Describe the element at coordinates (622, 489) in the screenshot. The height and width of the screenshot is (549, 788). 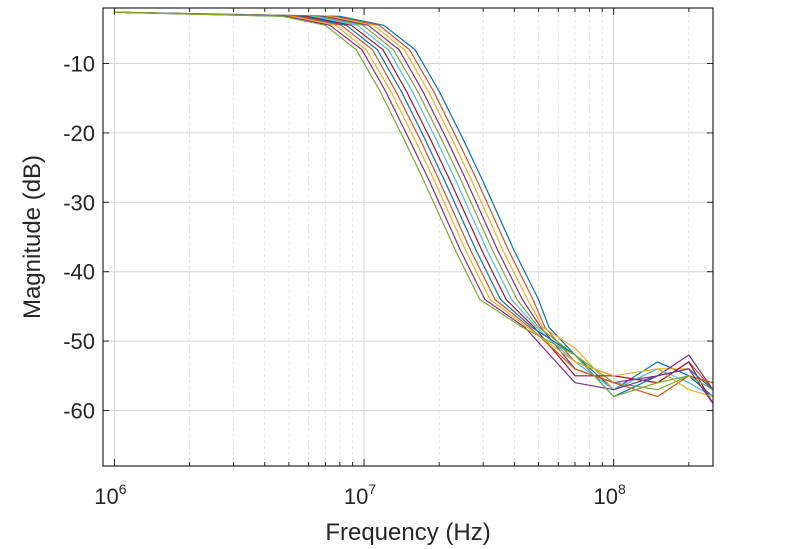
I see `x-tick-label-exponent: 8` at that location.